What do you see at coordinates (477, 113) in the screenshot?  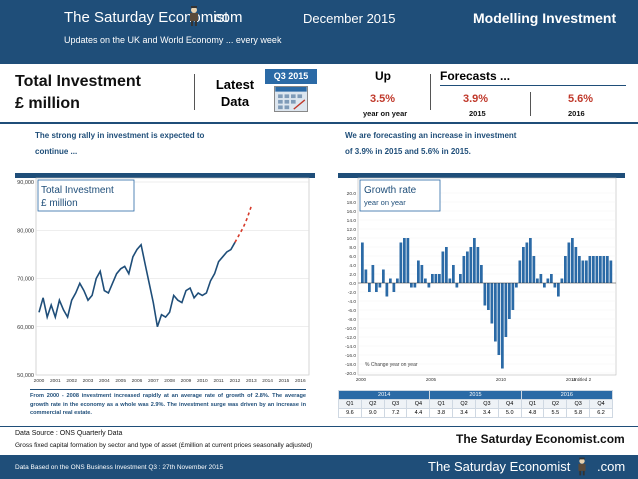 I see `forecast-2015-year: 2015` at bounding box center [477, 113].